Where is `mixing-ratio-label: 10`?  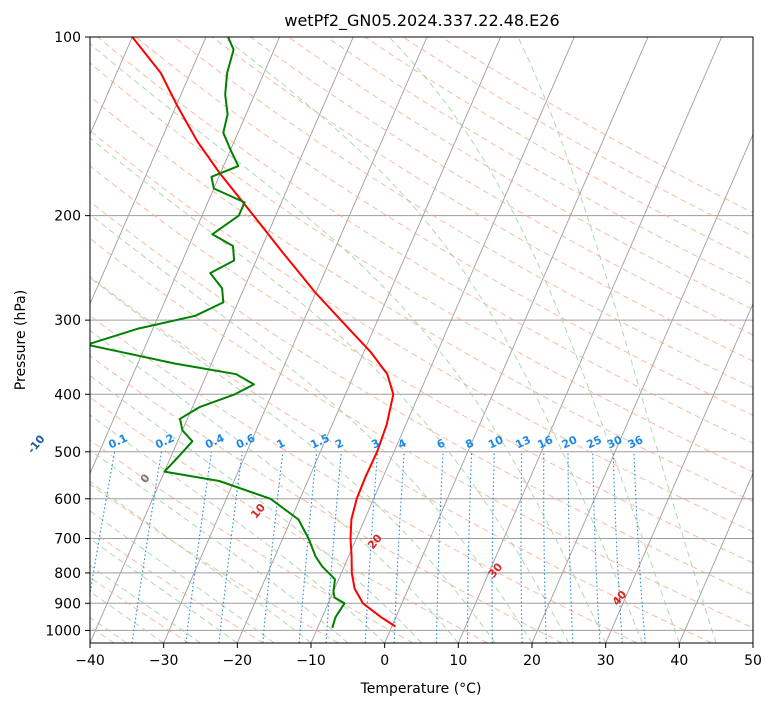
mixing-ratio-label: 10 is located at coordinates (496, 442).